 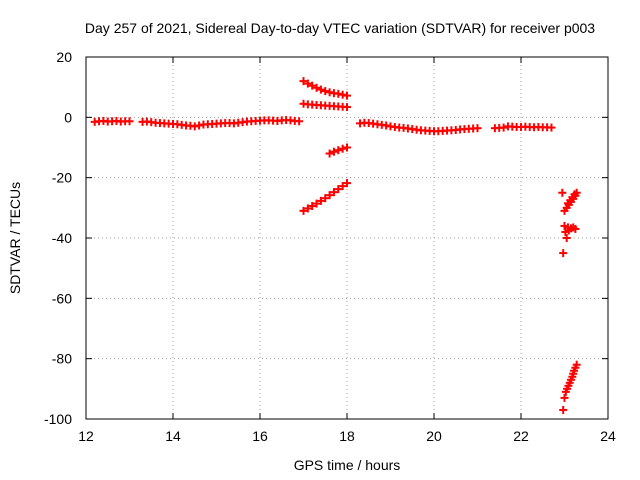 I want to click on x-tick-label: 18, so click(x=347, y=436).